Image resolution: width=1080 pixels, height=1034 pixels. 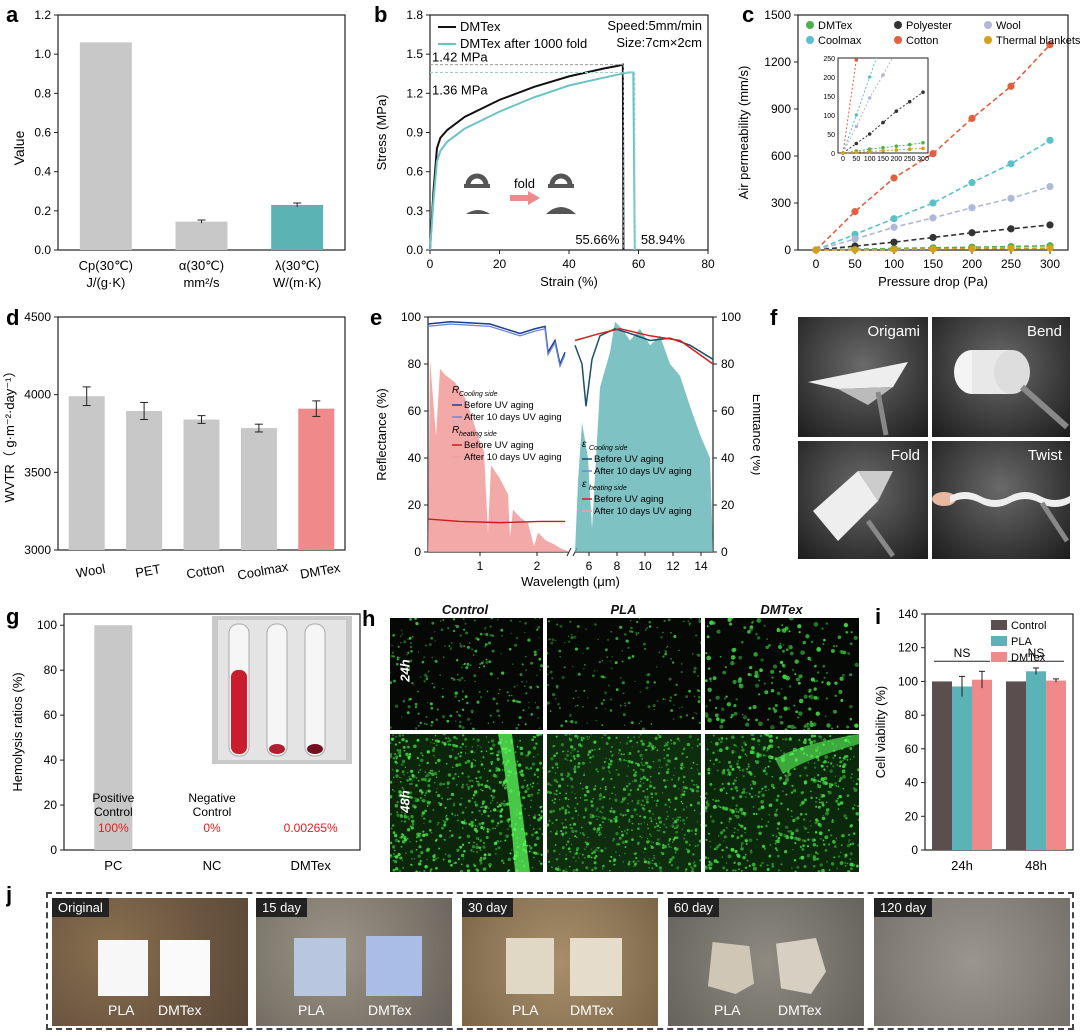 I want to click on c-xtick-label: 250, so click(x=1011, y=264).